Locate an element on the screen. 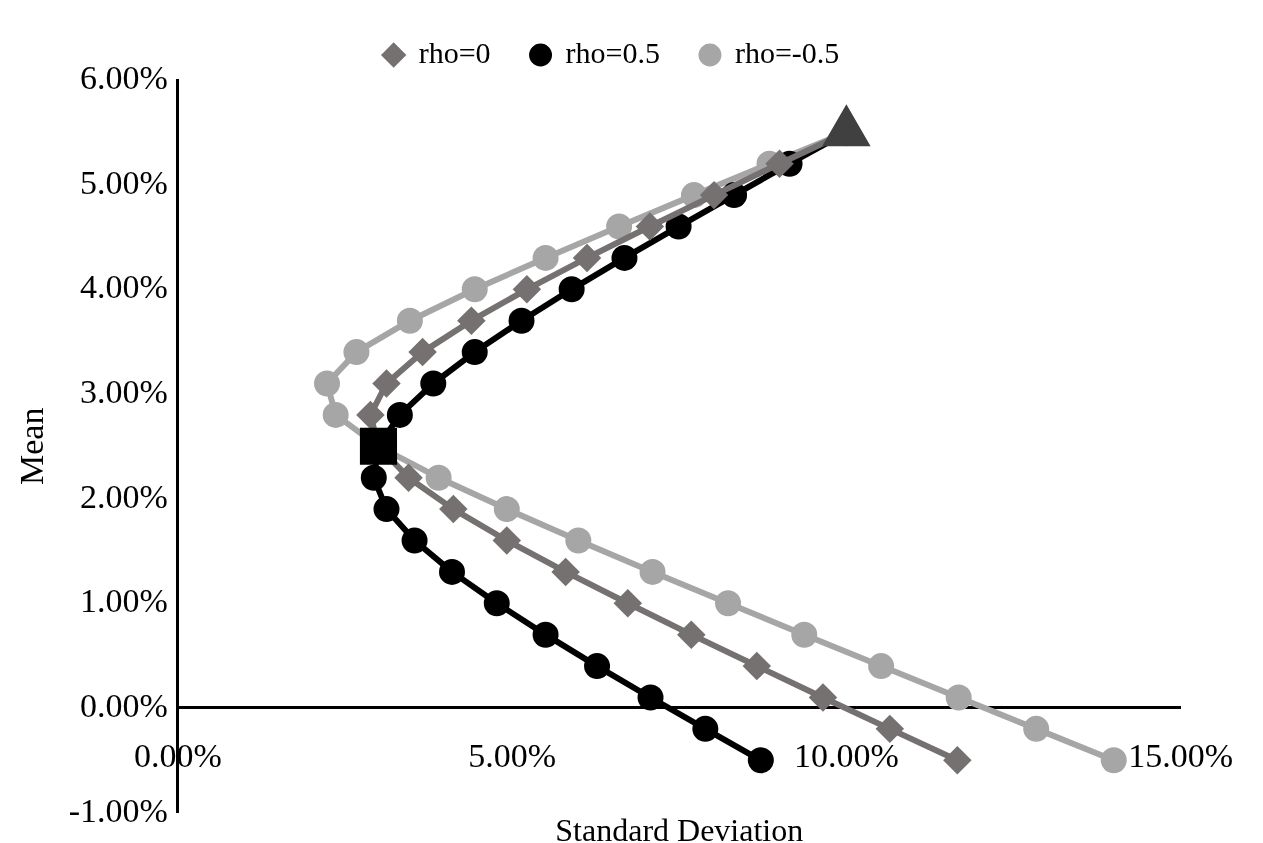 The image size is (1263, 843). y-tick-label: 2.00% is located at coordinates (124, 496).